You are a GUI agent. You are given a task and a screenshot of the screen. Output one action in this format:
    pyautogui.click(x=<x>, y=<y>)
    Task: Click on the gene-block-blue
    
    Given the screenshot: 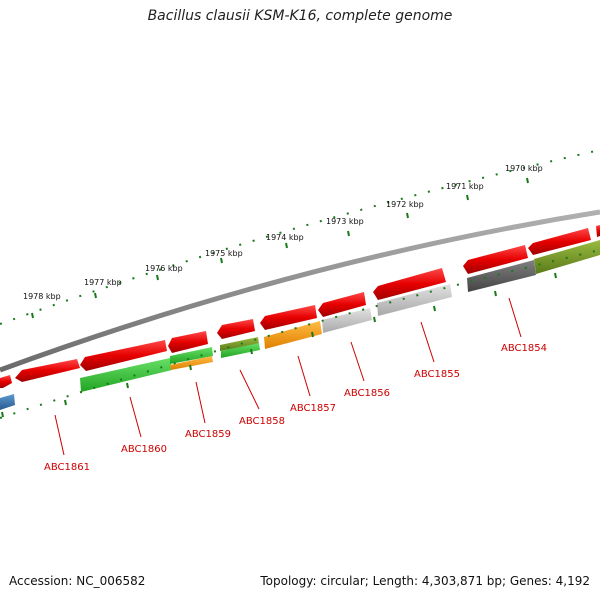 What is the action you would take?
    pyautogui.click(x=7, y=402)
    